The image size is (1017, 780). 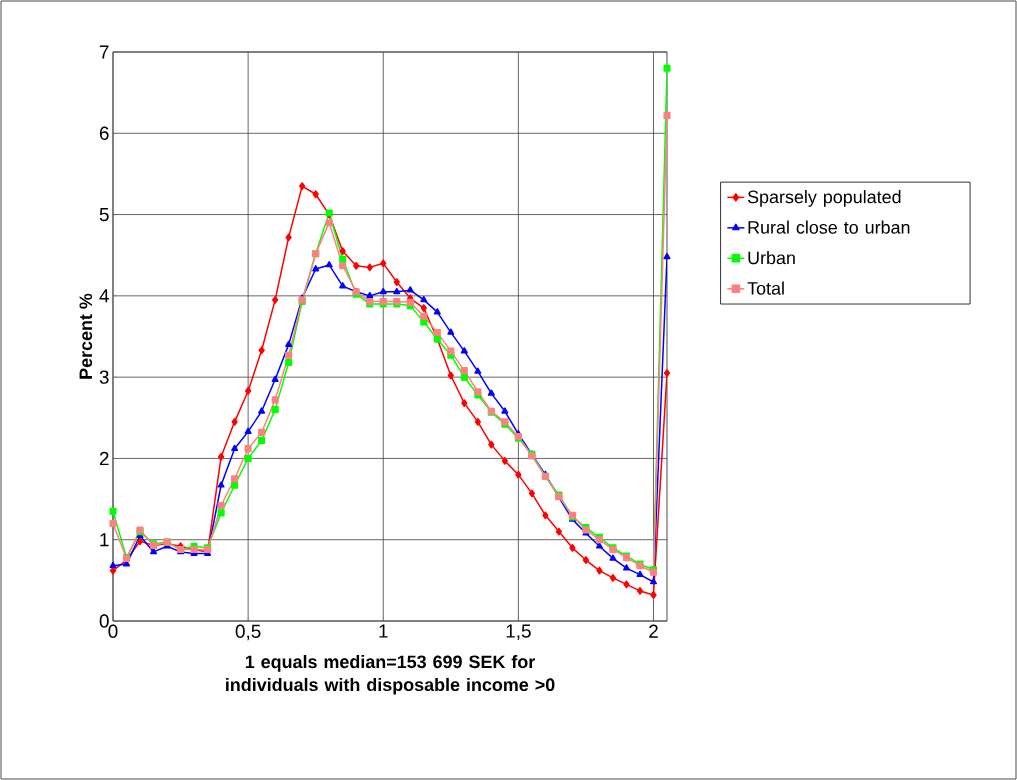 I want to click on x-axis-title: 1 equals median=153 699 SEK for individuals with disposable income >0, so click(x=390, y=674).